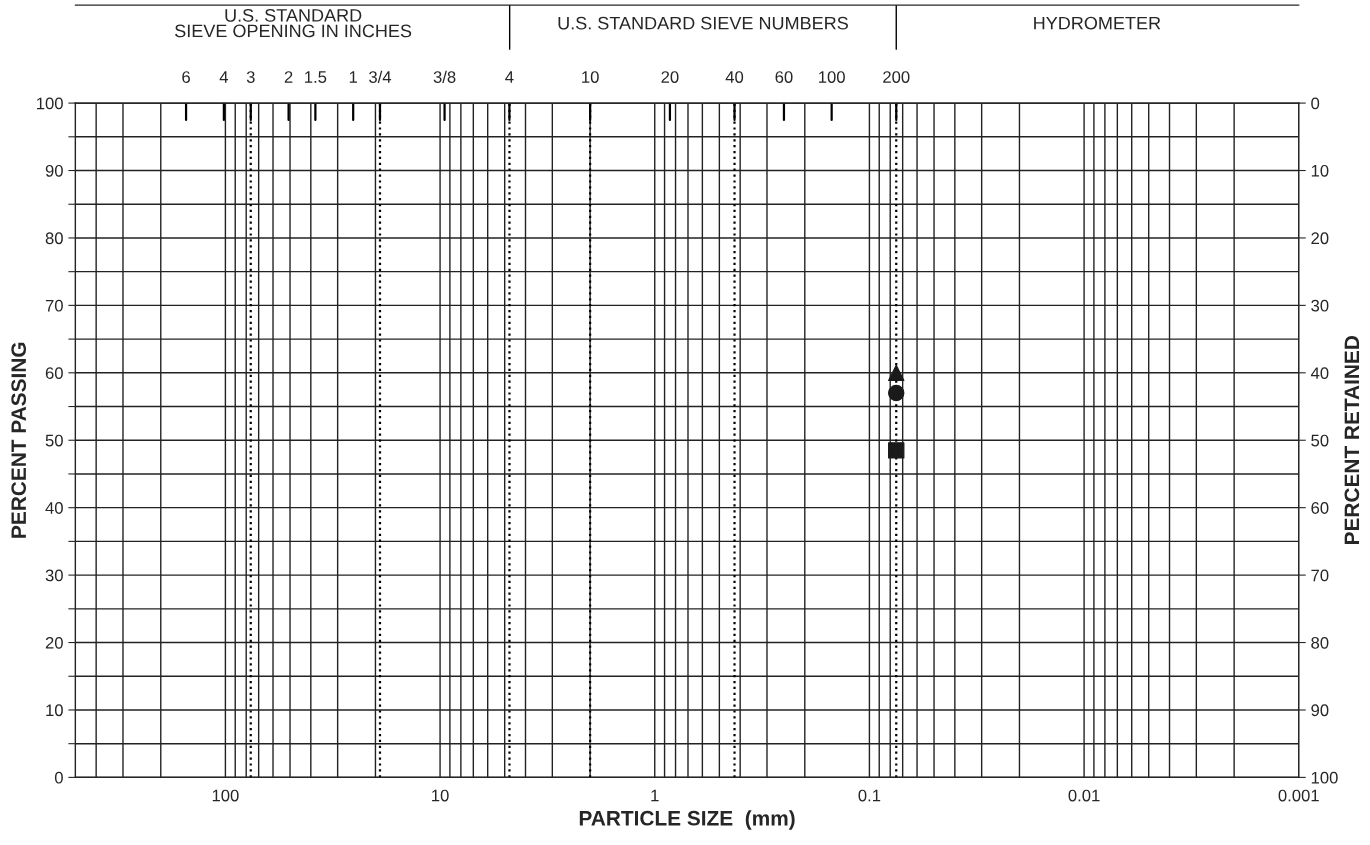 This screenshot has height=845, width=1370. I want to click on text: U.S. STANDARD SIEVE OPENING IN INCHES, so click(293, 23).